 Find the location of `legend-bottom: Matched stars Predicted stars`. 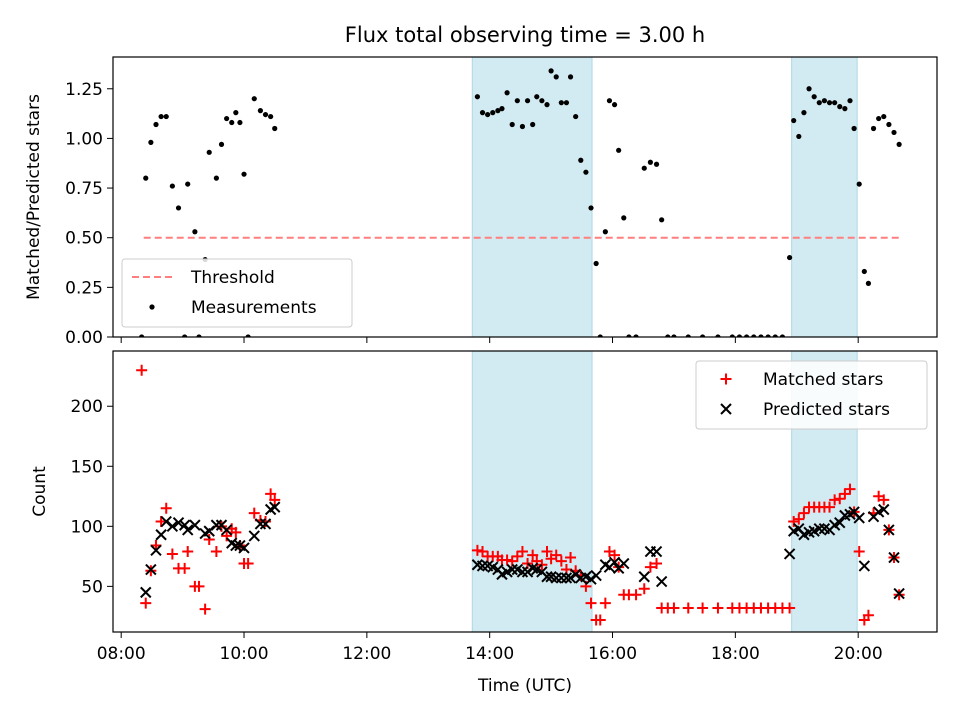

legend-bottom: Matched stars Predicted stars is located at coordinates (811, 395).